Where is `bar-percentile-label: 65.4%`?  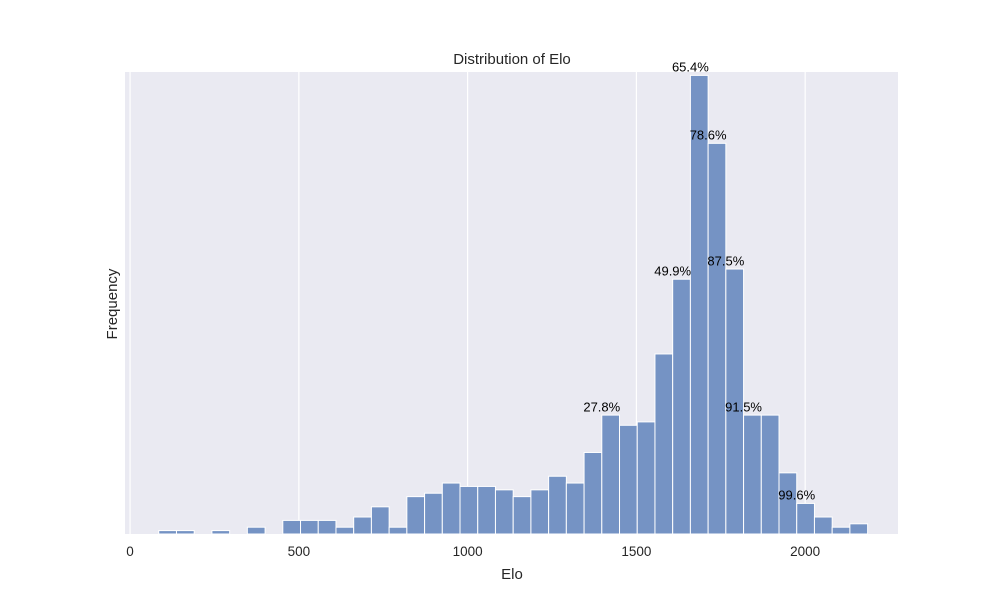
bar-percentile-label: 65.4% is located at coordinates (690, 67).